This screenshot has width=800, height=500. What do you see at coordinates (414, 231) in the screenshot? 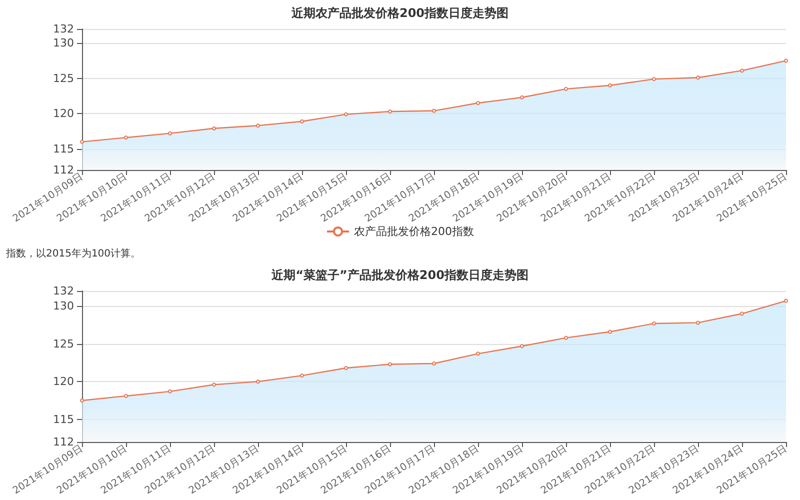
I see `legend-label: 农产品批发价格200指数` at bounding box center [414, 231].